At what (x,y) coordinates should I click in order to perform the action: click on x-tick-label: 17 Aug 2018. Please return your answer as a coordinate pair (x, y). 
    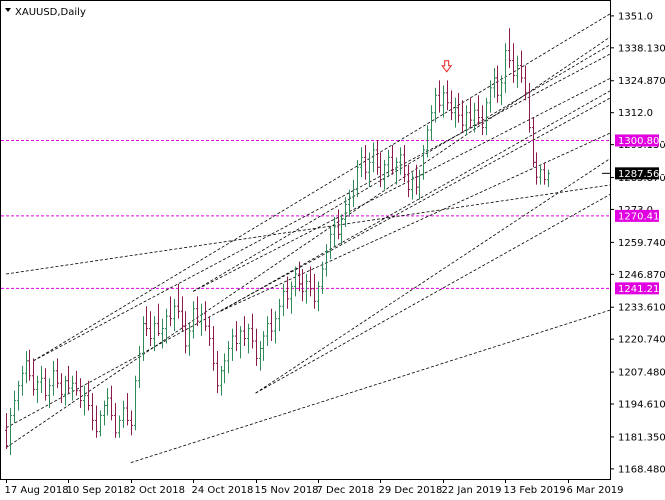
    Looking at the image, I should click on (37, 490).